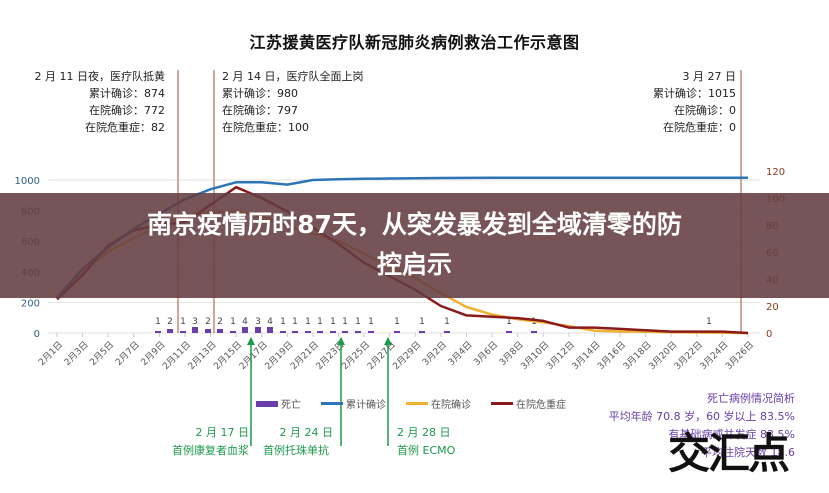 This screenshot has height=493, width=829. Describe the element at coordinates (332, 403) in the screenshot. I see `legend-swatch-cumulative` at that location.